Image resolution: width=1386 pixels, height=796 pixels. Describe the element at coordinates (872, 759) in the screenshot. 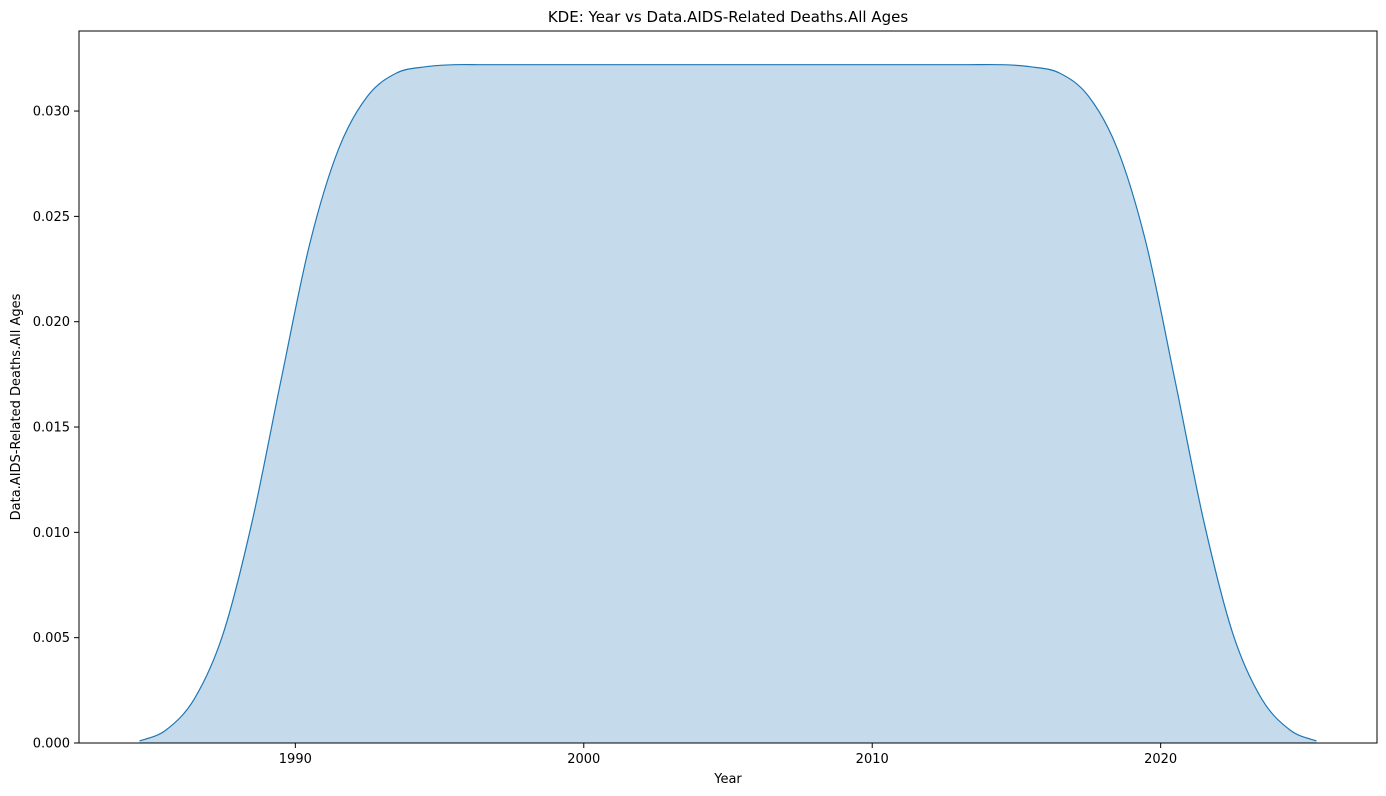

I see `x-tick-label: 2010` at that location.